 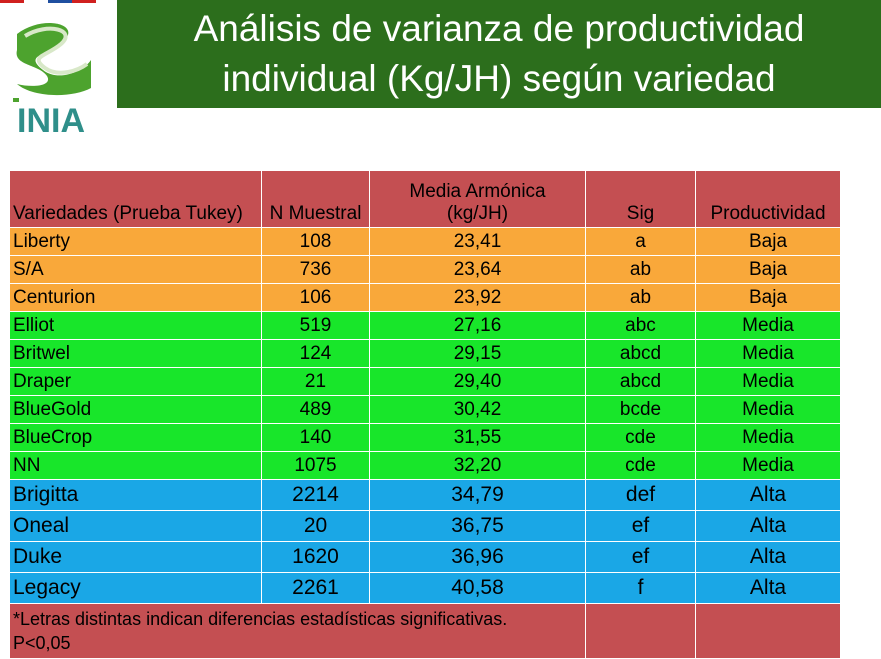 I want to click on cell-variety: BlueCrop, so click(x=135, y=437).